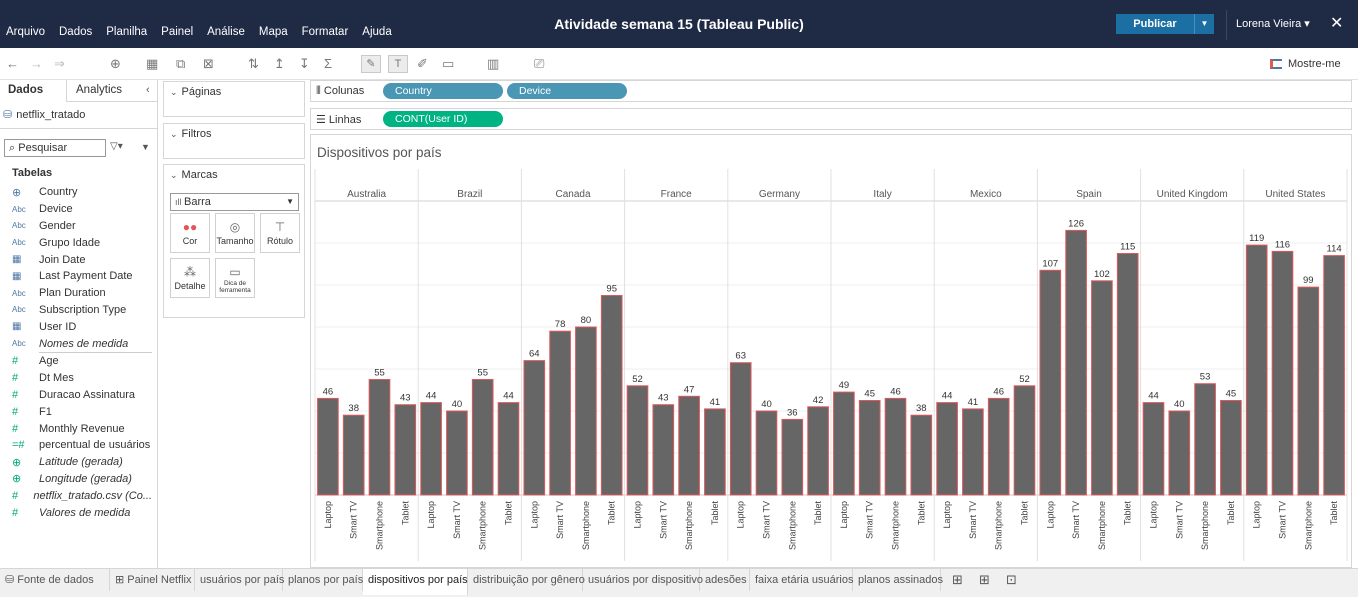  Describe the element at coordinates (526, 580) in the screenshot. I see `tab-distribuicao-por-genero: distribuição por gênero` at that location.